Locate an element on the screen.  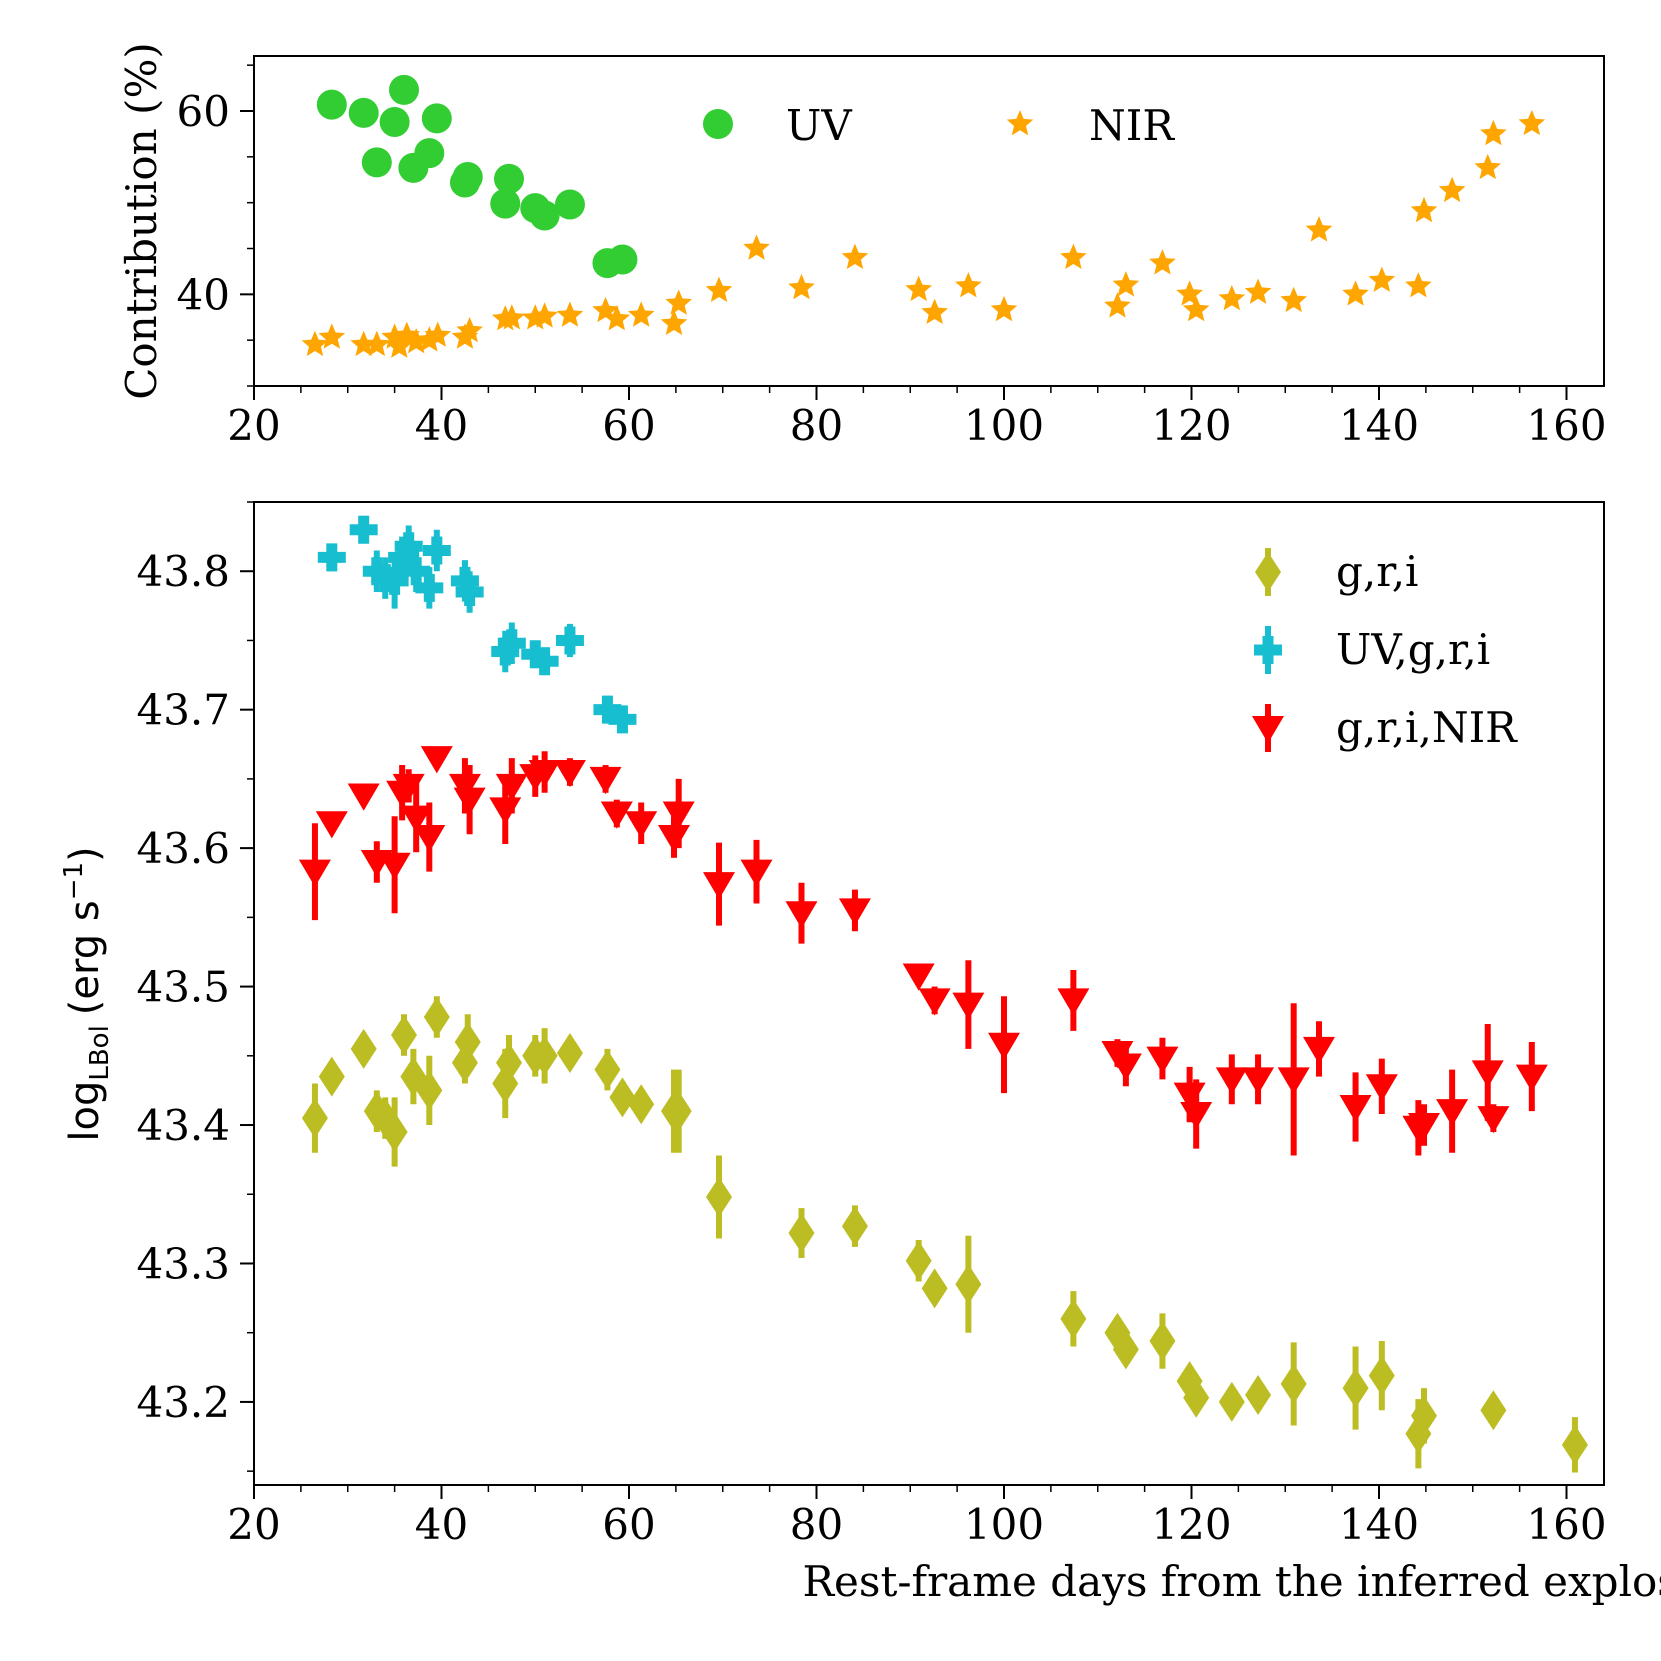
legend-marker-nir is located at coordinates (1020, 123).